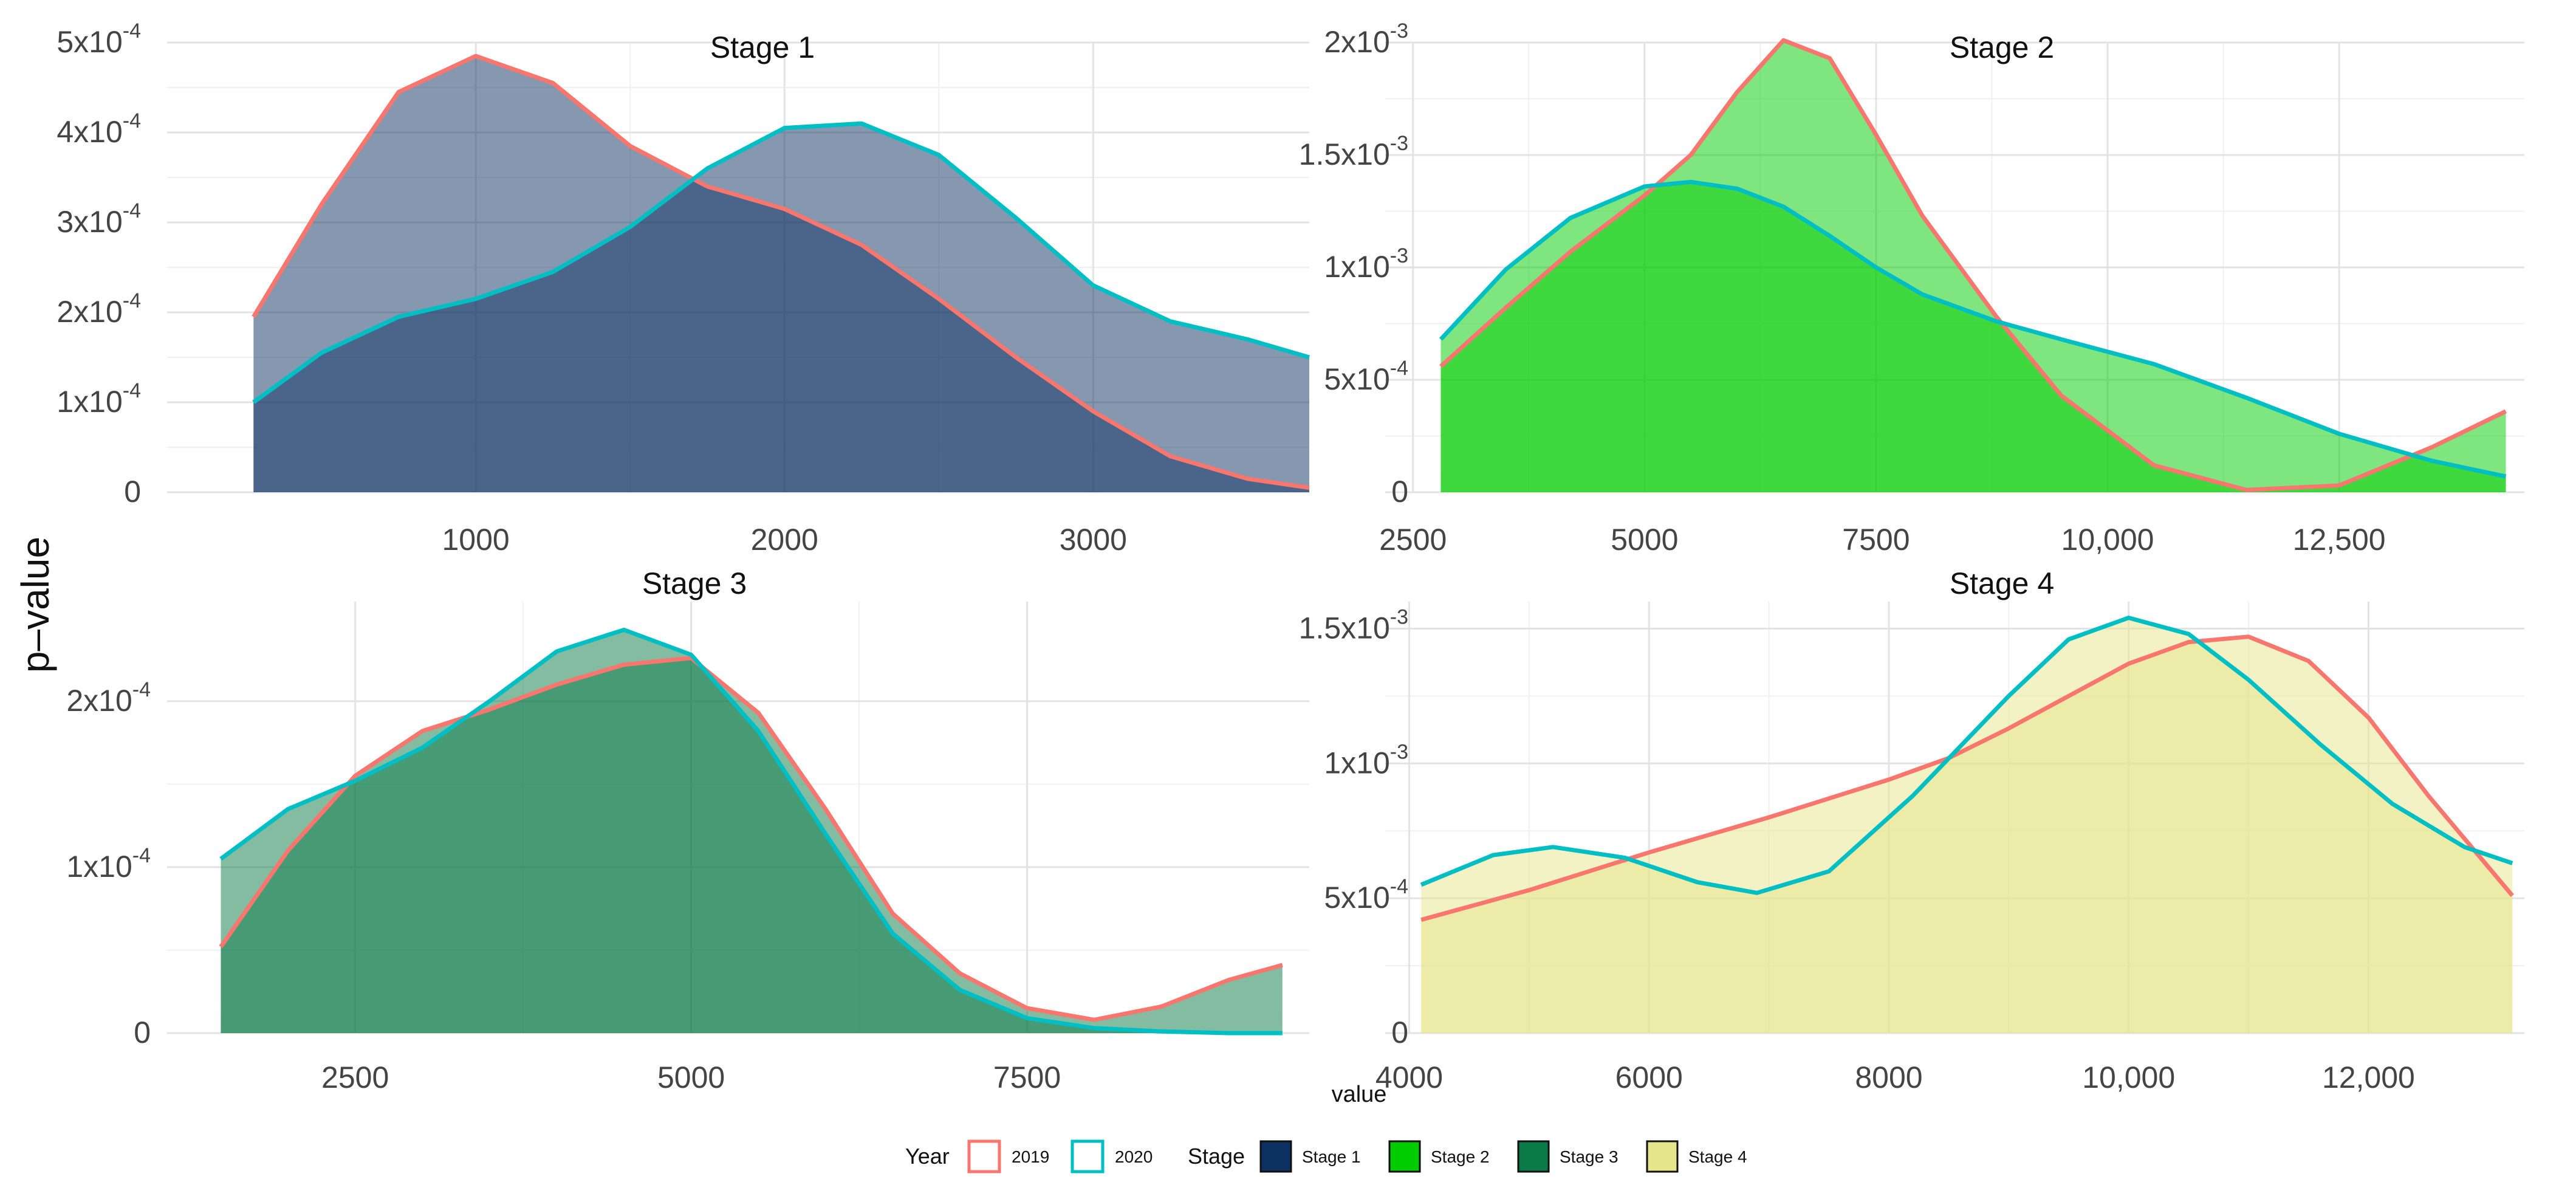  What do you see at coordinates (784, 540) in the screenshot?
I see `x-tick-label: 2000` at bounding box center [784, 540].